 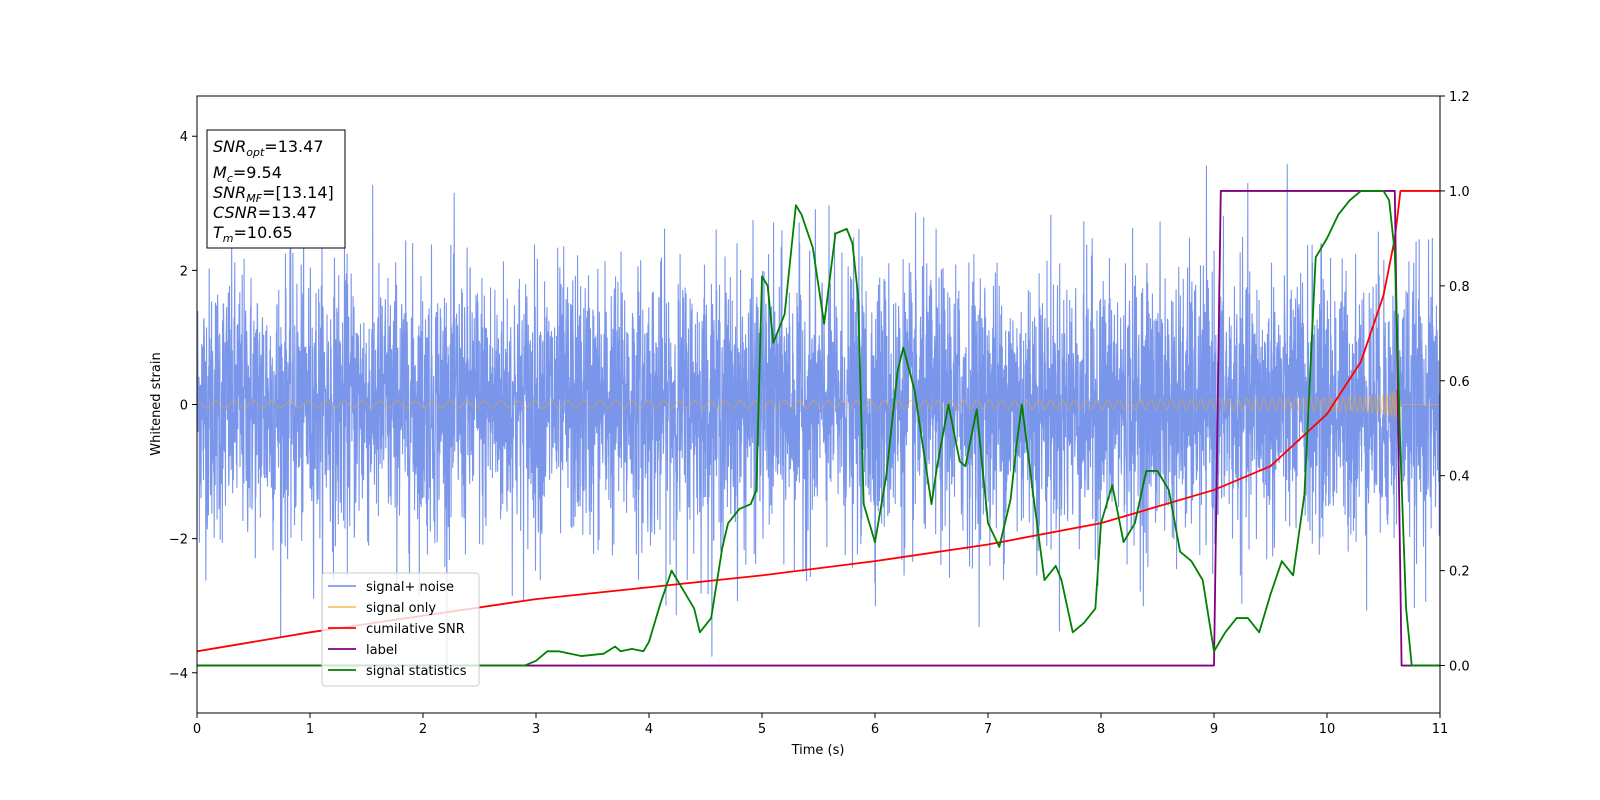 What do you see at coordinates (1459, 192) in the screenshot?
I see `y2-tick-label: 1.0` at bounding box center [1459, 192].